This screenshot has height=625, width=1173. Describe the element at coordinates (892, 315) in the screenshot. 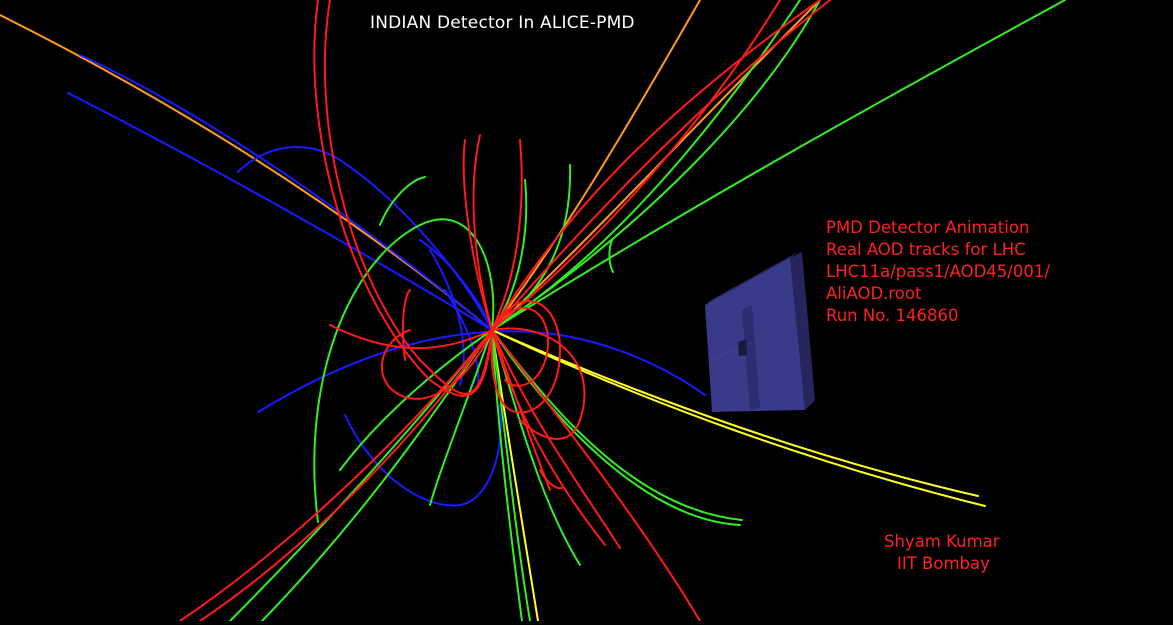

I see `info-line-run-number: Run No. 146860` at that location.